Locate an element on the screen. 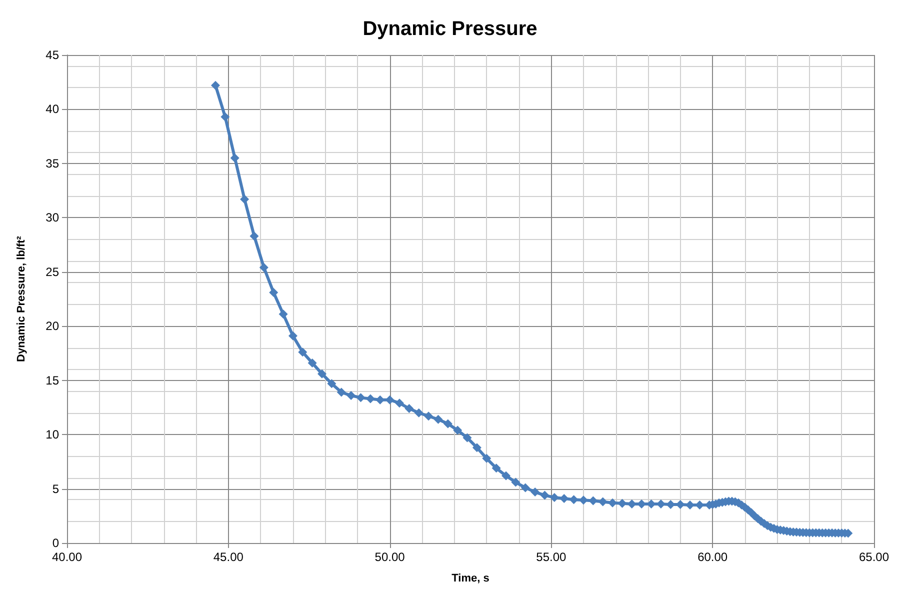 This screenshot has height=611, width=900. y-tick-label: 5 is located at coordinates (56, 489).